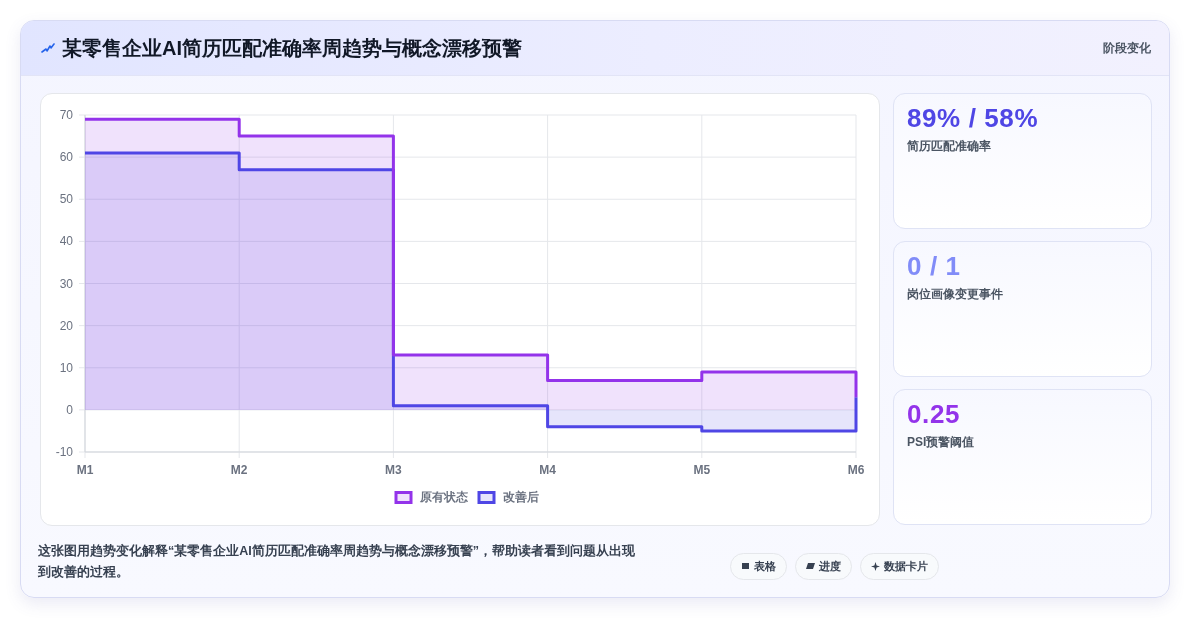 The width and height of the screenshot is (1192, 620). Describe the element at coordinates (856, 470) in the screenshot. I see `xtick: M6` at that location.